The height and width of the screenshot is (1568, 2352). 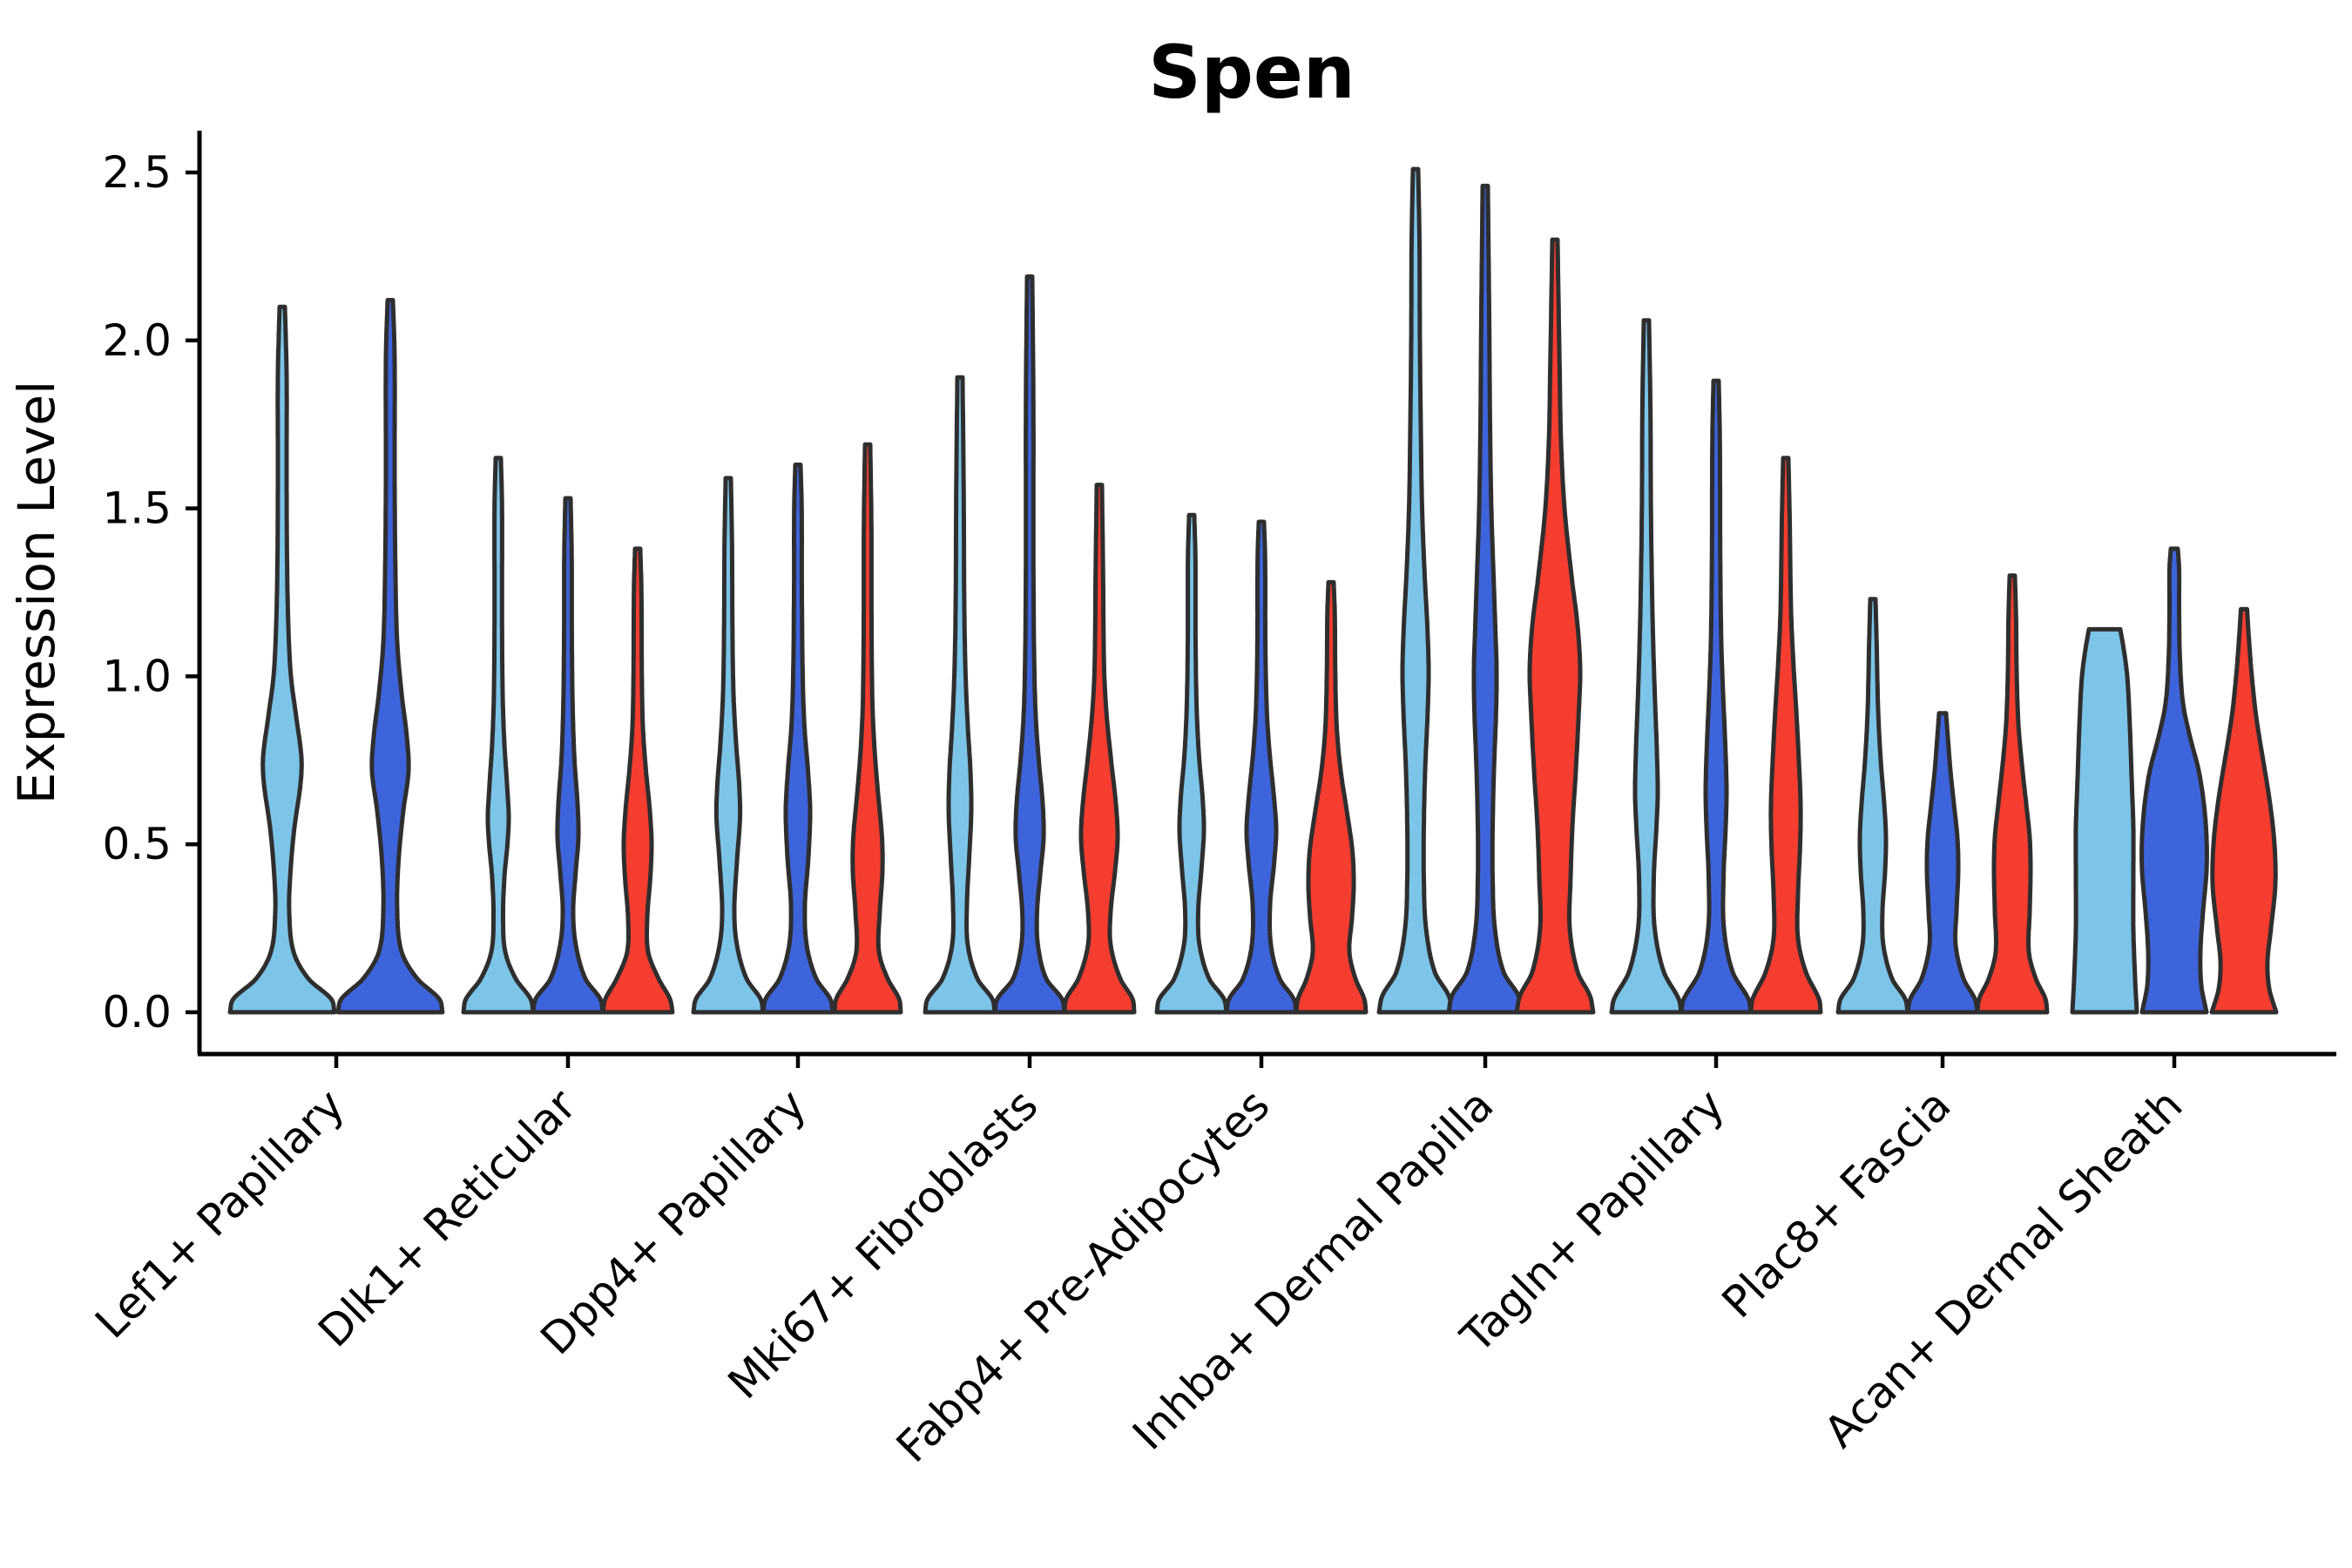 I want to click on violin-9-red, so click(x=2244, y=810).